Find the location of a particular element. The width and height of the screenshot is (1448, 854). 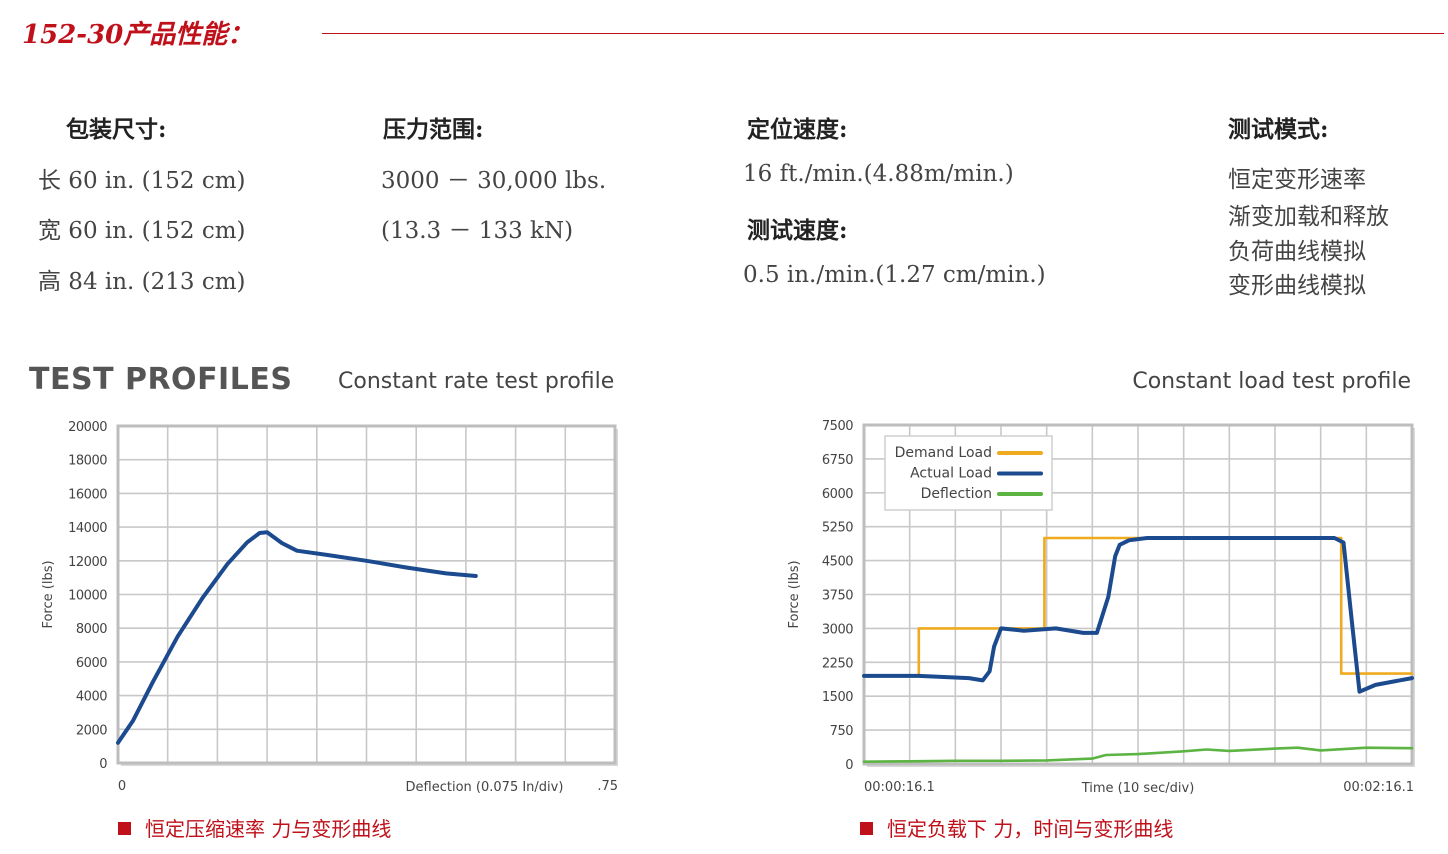

y-tick-label: 7500 is located at coordinates (837, 426).